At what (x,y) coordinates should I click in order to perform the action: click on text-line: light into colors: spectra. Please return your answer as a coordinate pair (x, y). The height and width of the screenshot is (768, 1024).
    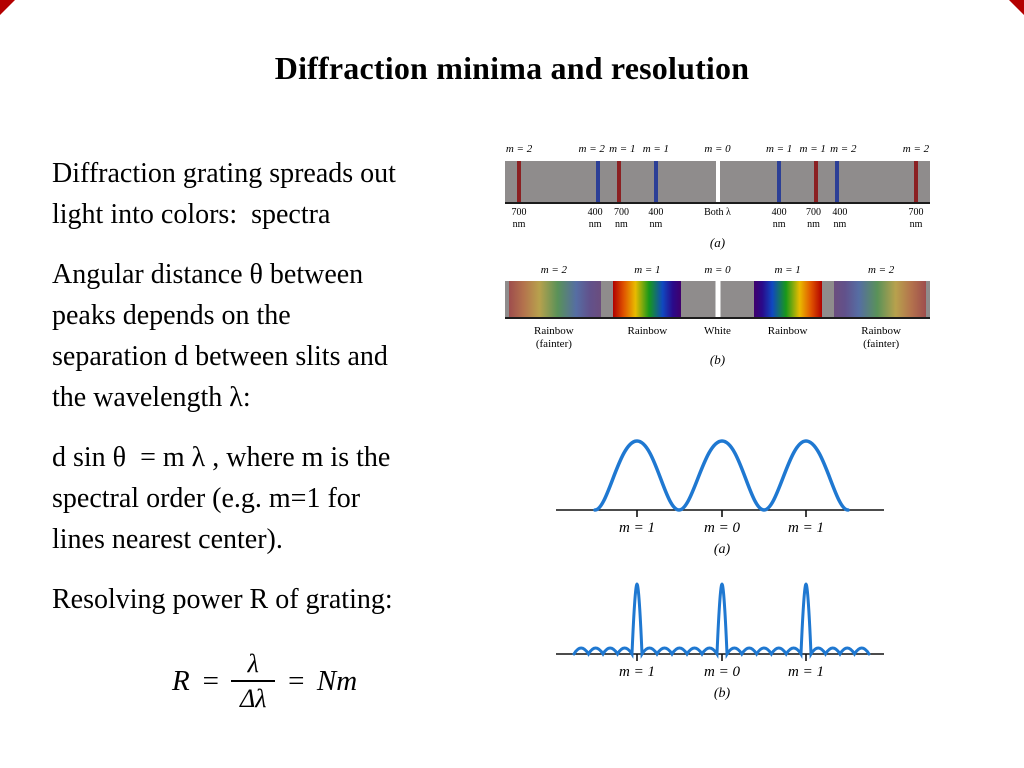
    Looking at the image, I should click on (191, 214).